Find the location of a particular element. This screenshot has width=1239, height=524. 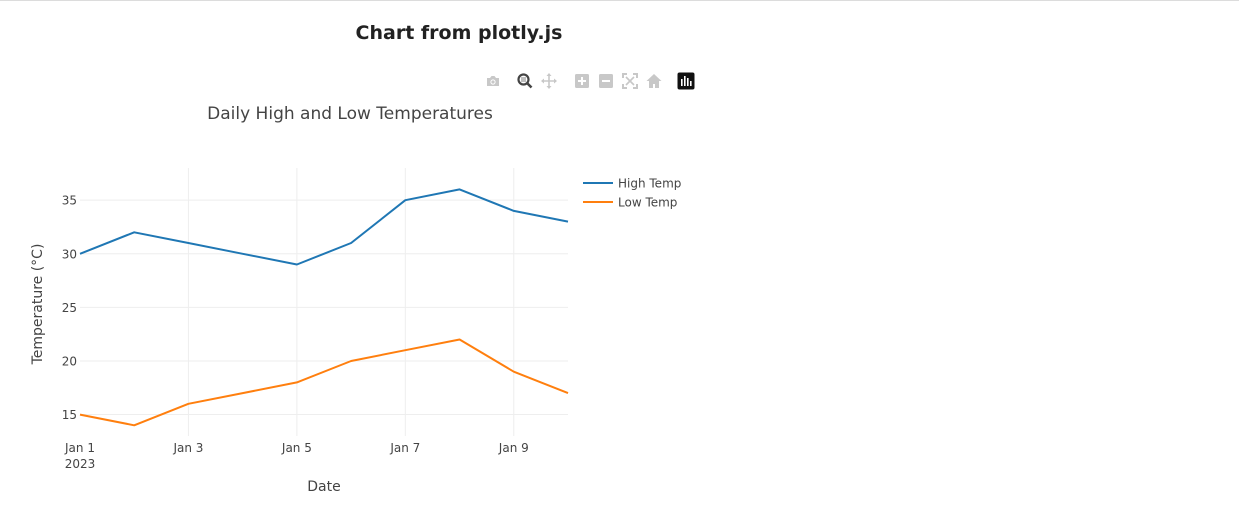

x-tick-label: Jan 9 is located at coordinates (513, 448).